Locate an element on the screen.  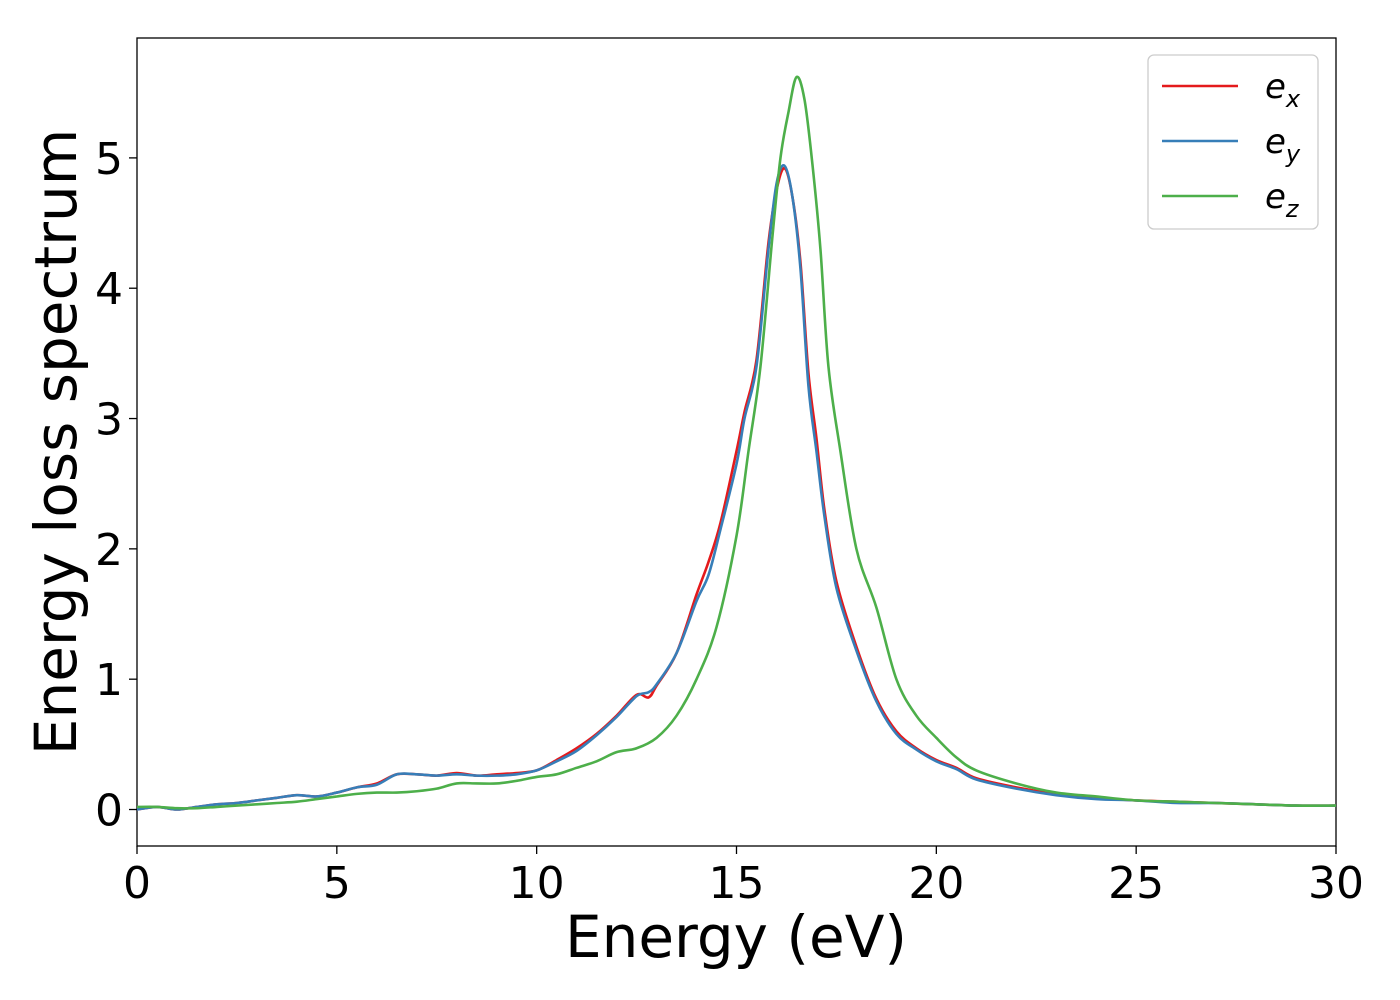
x-tick-label: 5 is located at coordinates (337, 883).